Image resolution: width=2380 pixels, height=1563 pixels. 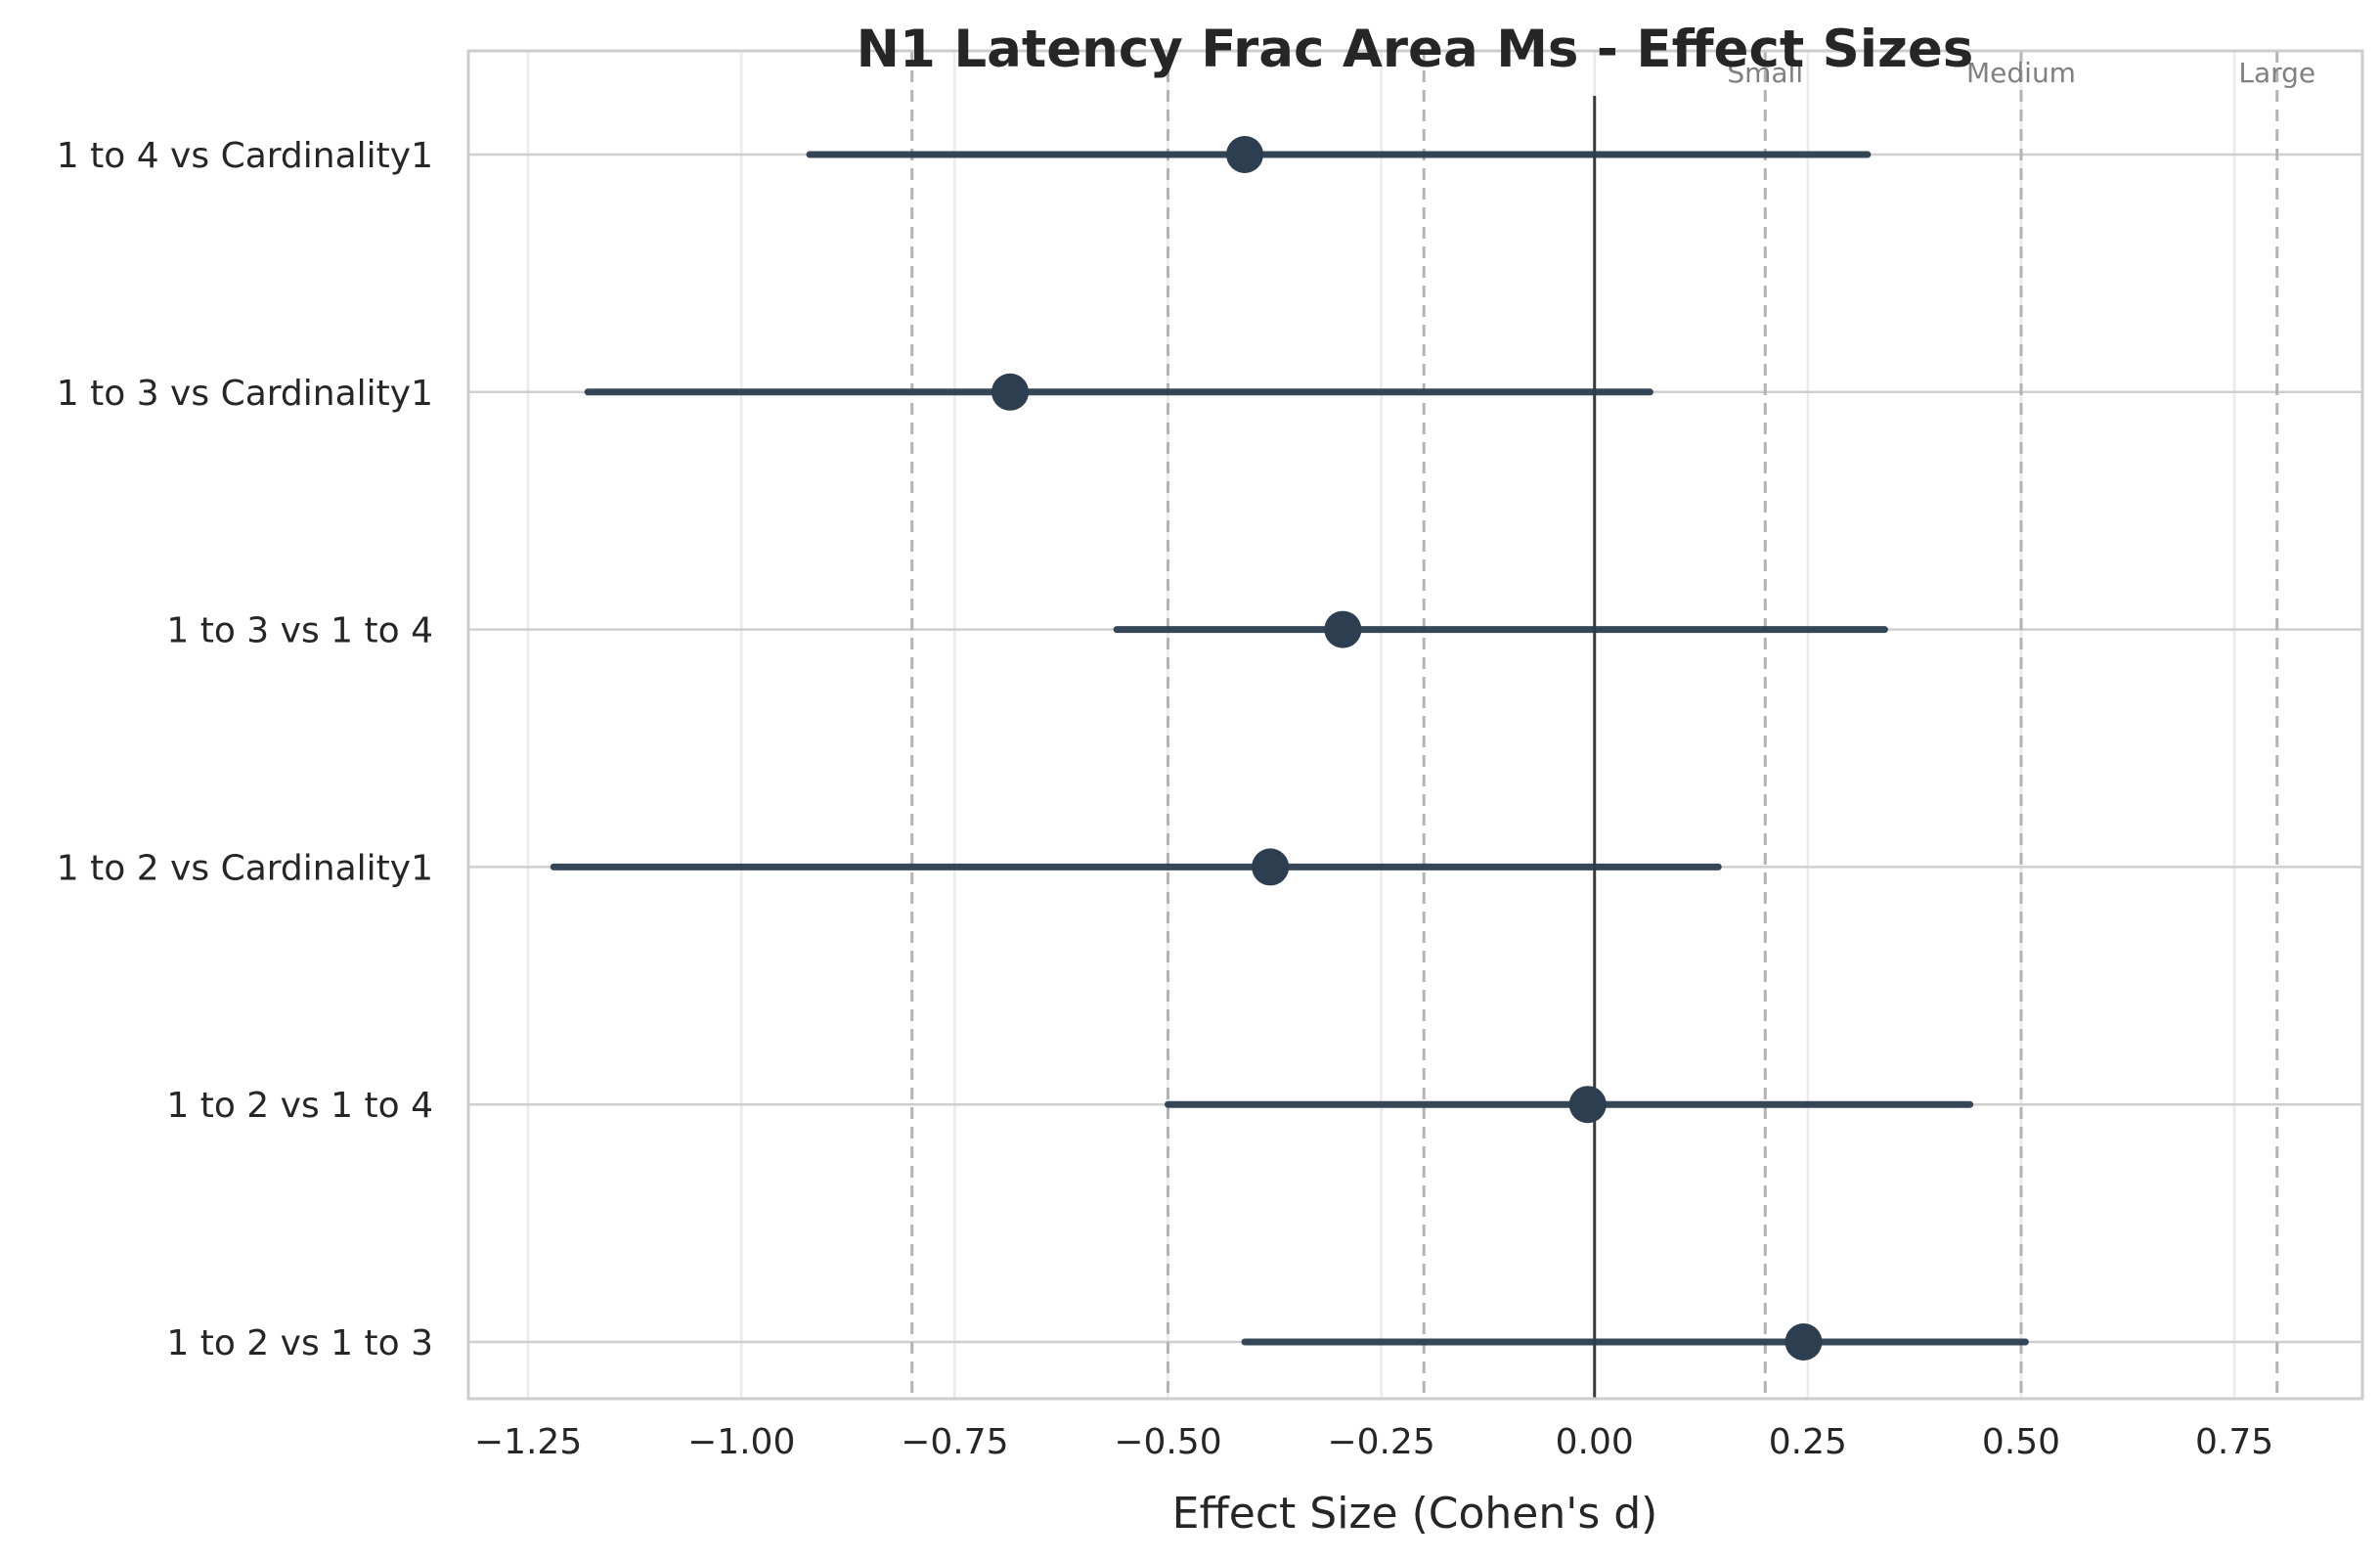 I want to click on y-tick-label: 1 to 2 vs 1 to 4, so click(x=299, y=1106).